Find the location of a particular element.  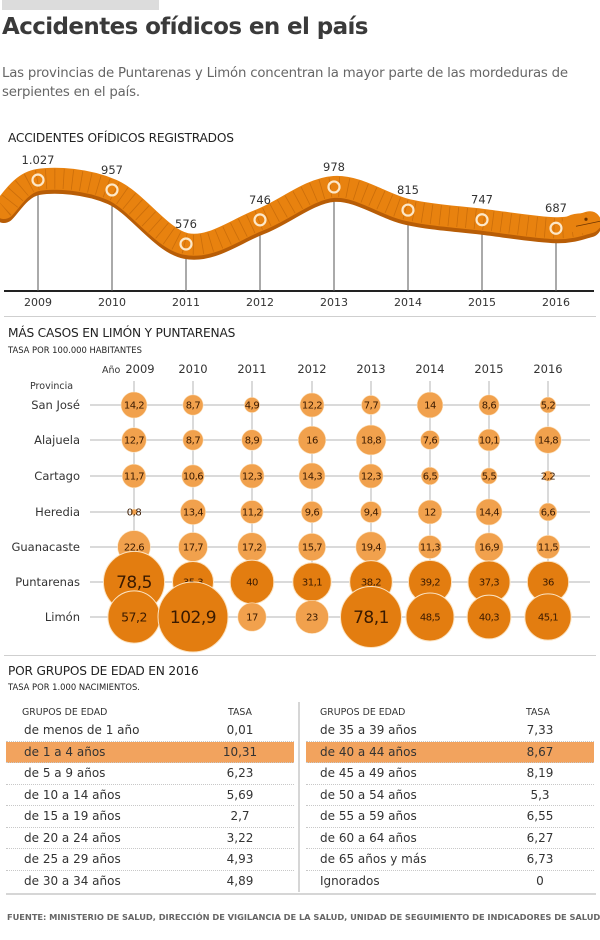

data-label: 978 is located at coordinates (334, 167).